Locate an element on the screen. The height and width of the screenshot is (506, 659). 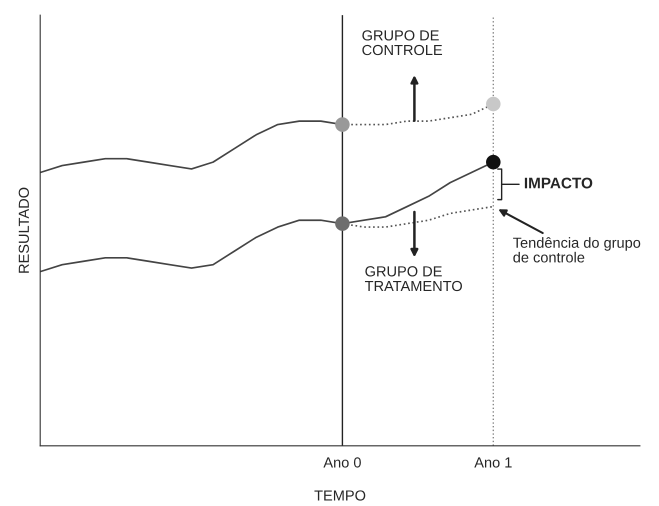
x-tick-label: Ano 1 is located at coordinates (493, 462).